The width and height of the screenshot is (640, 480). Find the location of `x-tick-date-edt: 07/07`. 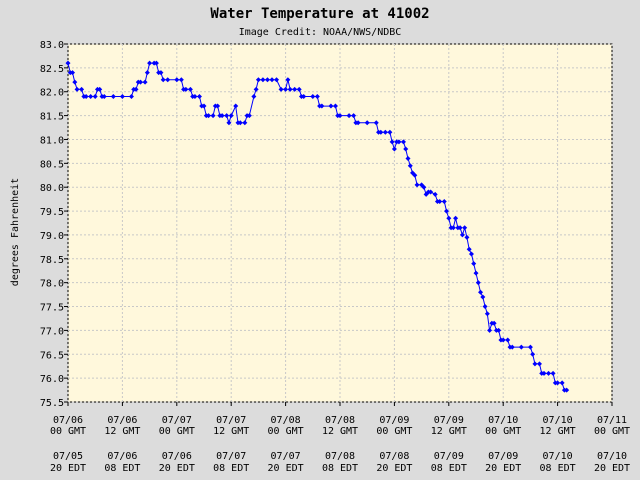

x-tick-date-edt: 07/07 is located at coordinates (231, 456).